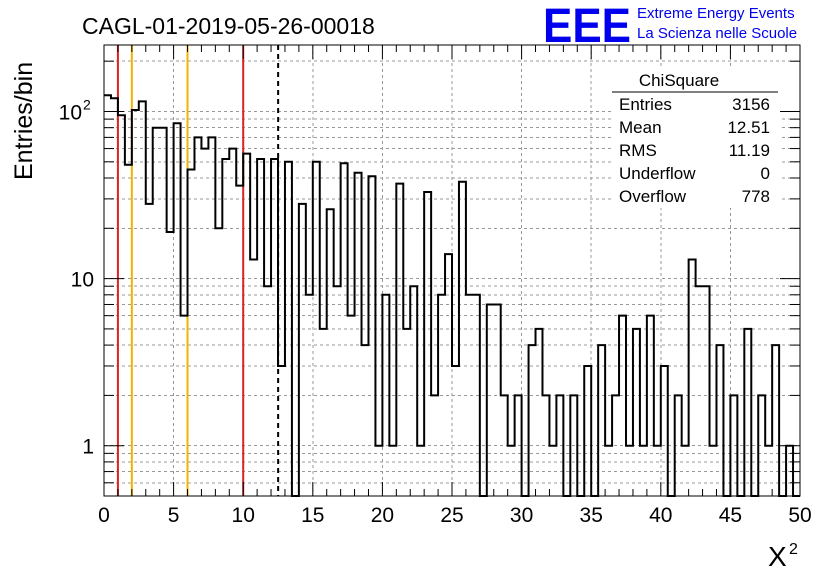  What do you see at coordinates (793, 549) in the screenshot?
I see `x-axis-label-superscript: 2` at bounding box center [793, 549].